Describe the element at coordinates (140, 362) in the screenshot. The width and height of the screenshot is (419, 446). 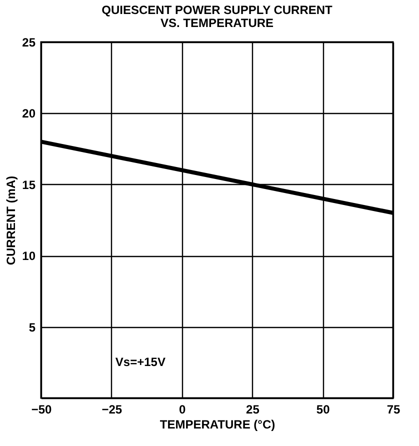
I see `annotation: Vs=+15V` at that location.